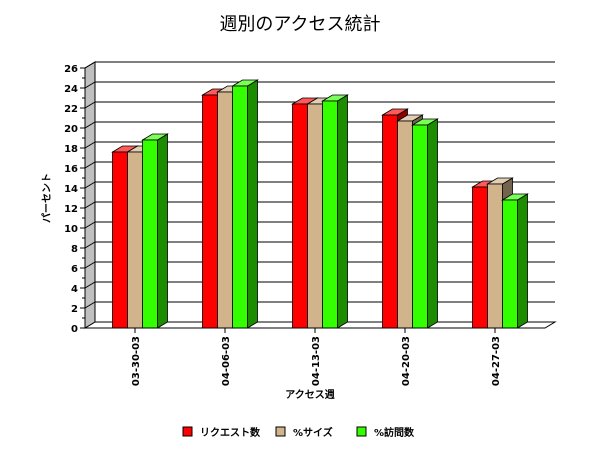 The height and width of the screenshot is (450, 600). I want to click on y-axis-label: パーセント, so click(47, 198).